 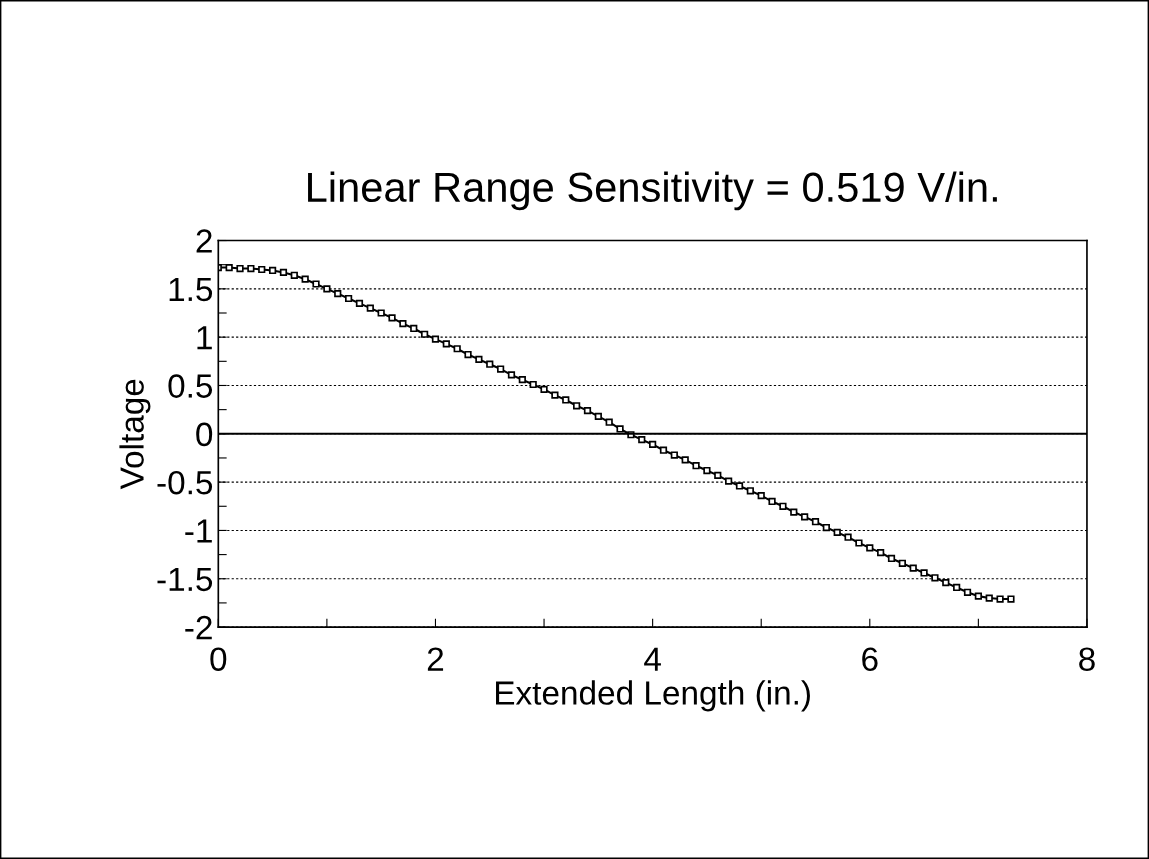 I want to click on y-tick-label: 0.5, so click(x=190, y=386).